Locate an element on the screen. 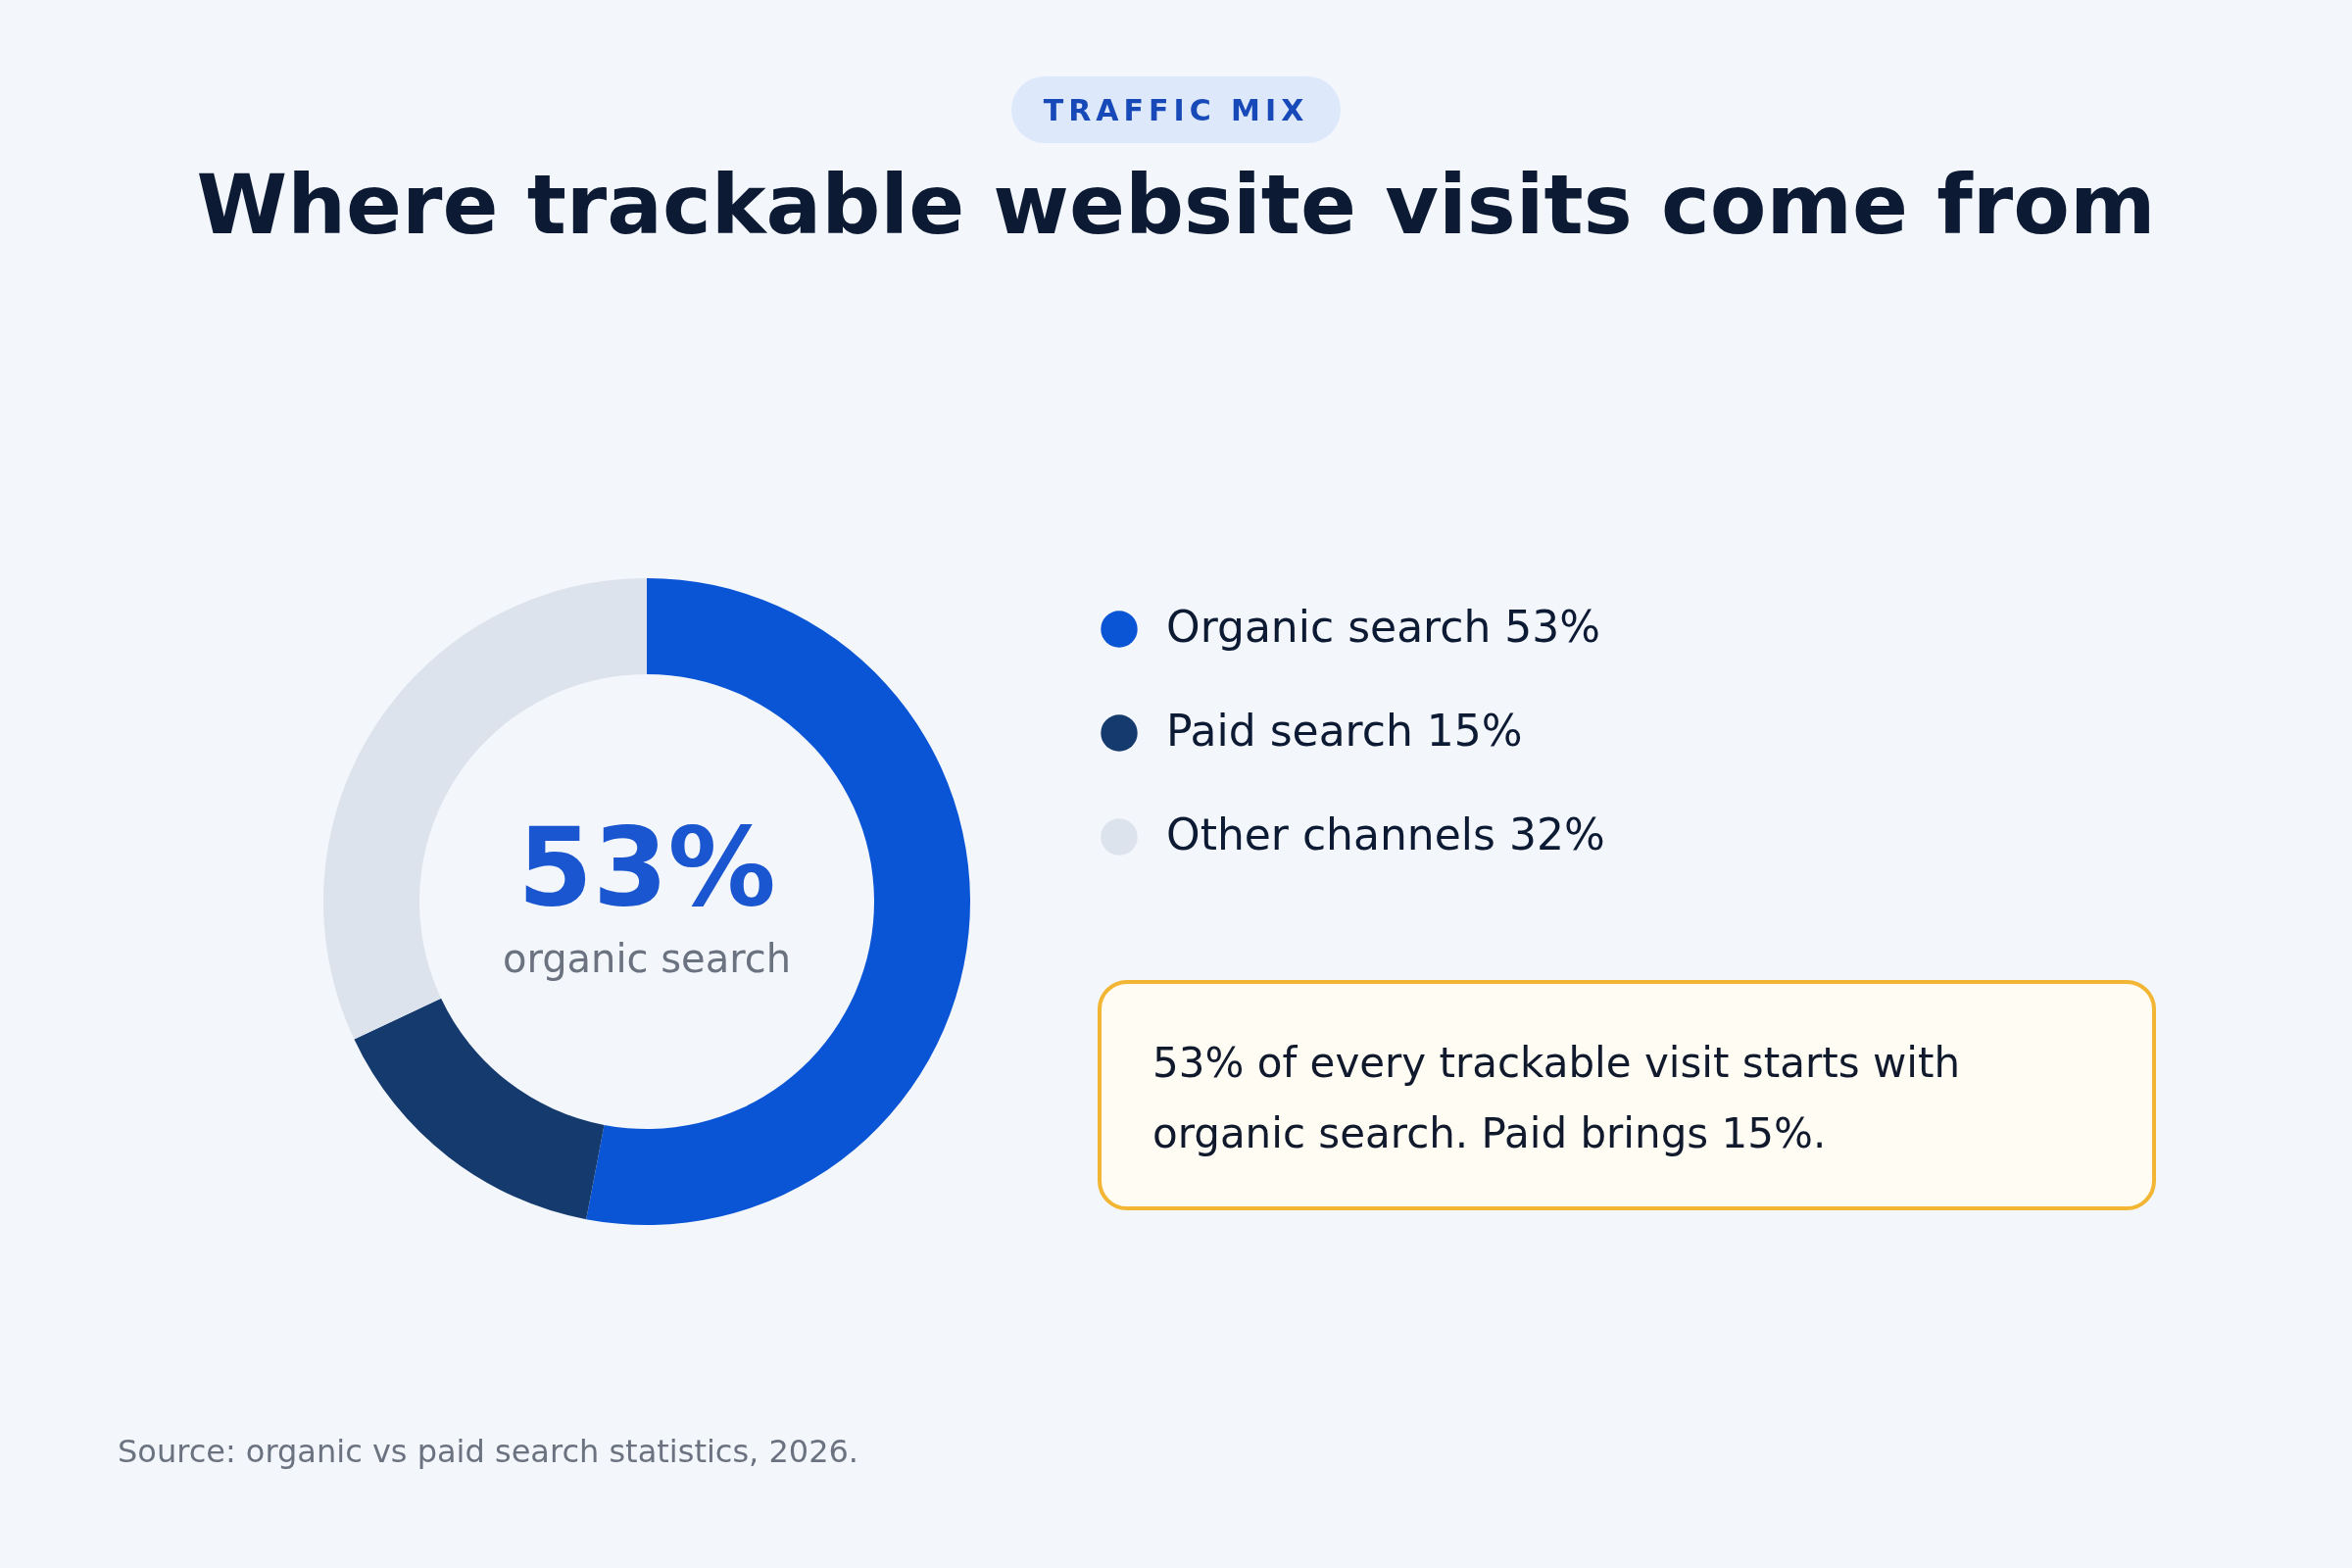 This screenshot has height=1568, width=2352. text: organic search is located at coordinates (647, 958).